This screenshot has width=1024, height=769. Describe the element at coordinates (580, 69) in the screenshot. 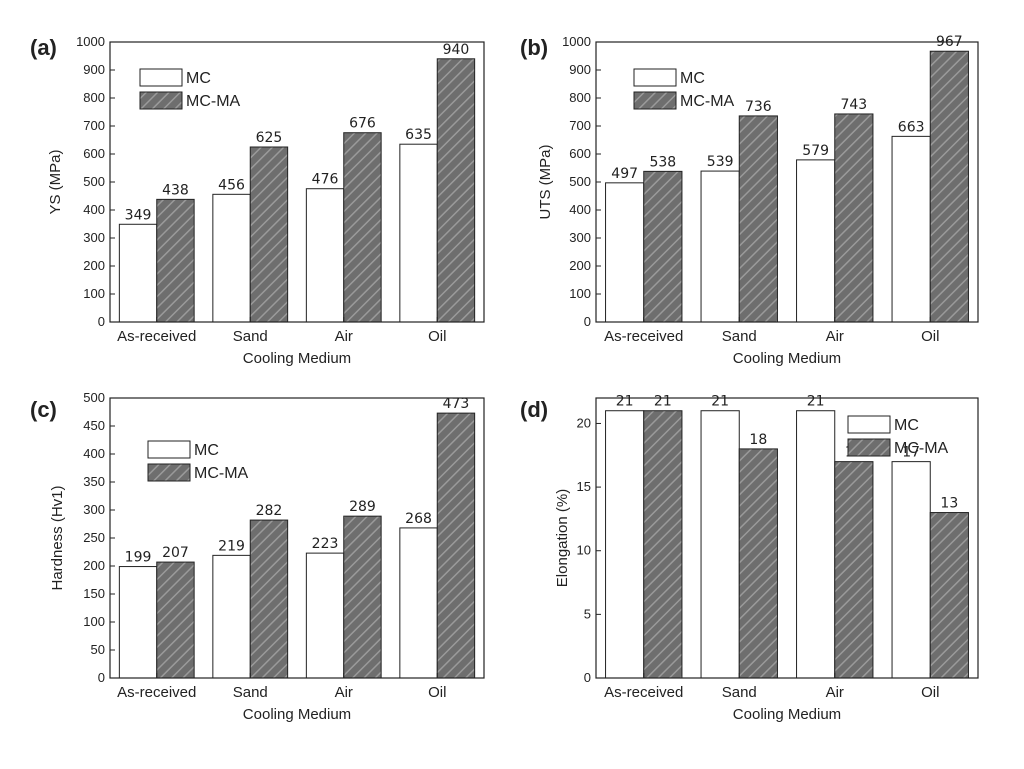

I see `y-tick-label: 900` at that location.